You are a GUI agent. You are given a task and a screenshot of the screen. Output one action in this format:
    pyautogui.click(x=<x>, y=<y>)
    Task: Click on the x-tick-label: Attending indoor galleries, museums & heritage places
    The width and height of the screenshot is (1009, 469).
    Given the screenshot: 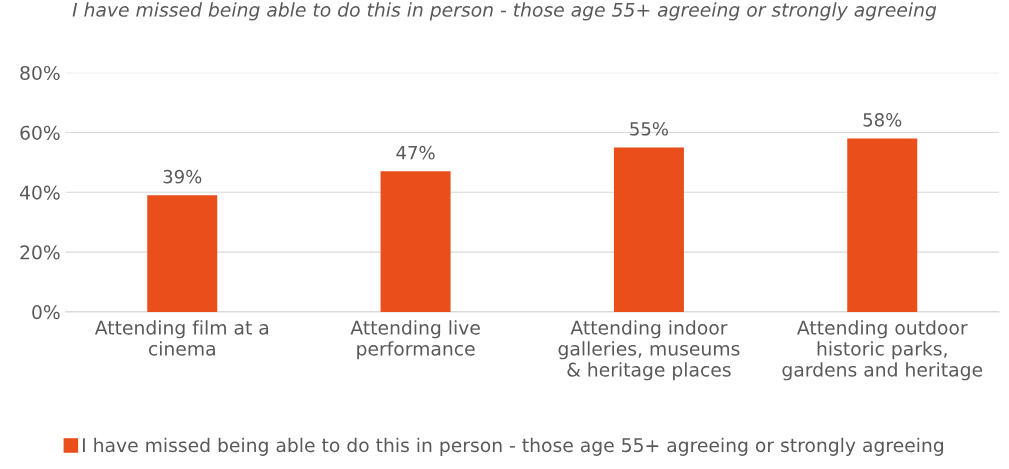 What is the action you would take?
    pyautogui.click(x=649, y=350)
    